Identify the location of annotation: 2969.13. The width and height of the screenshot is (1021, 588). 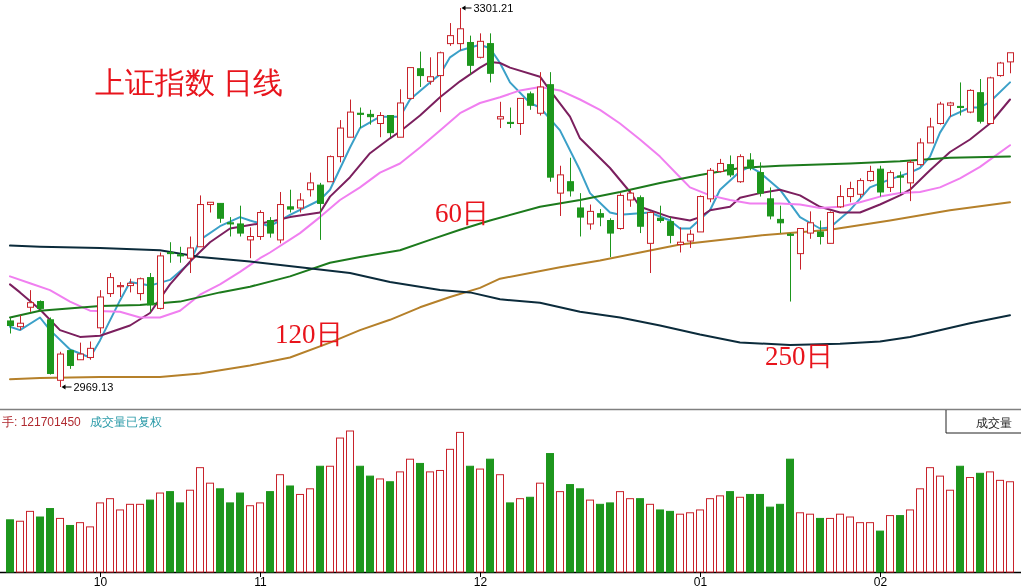
(93, 387).